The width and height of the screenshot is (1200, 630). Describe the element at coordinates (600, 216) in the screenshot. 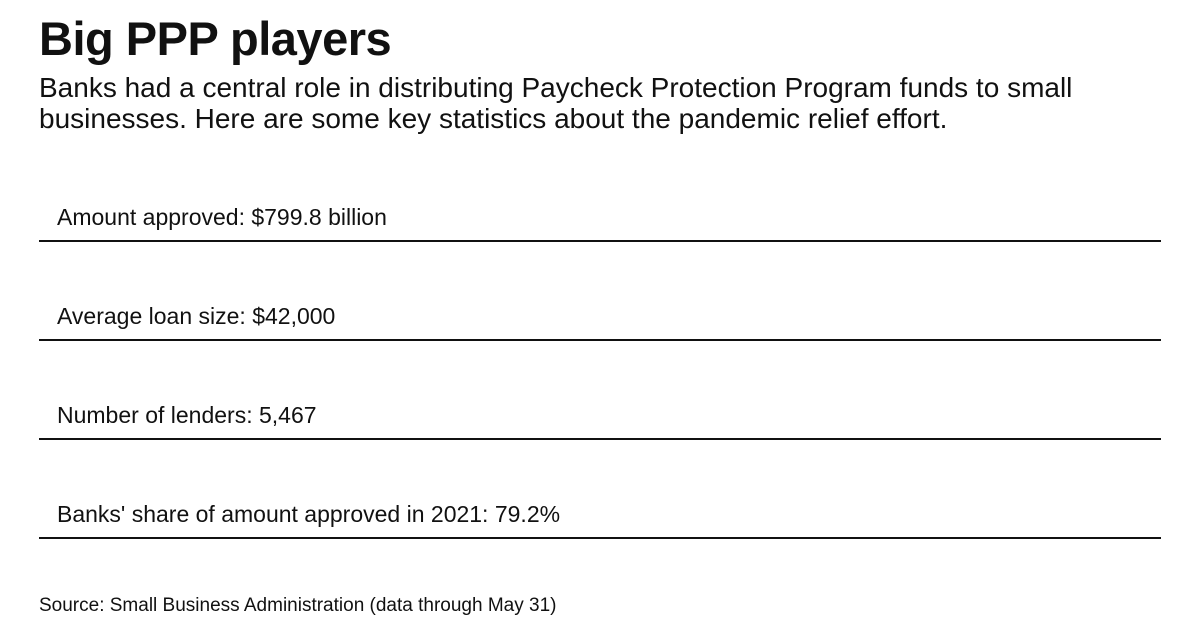

I see `stat-row-amount-approved: Amount approved: $799.8 billion` at that location.